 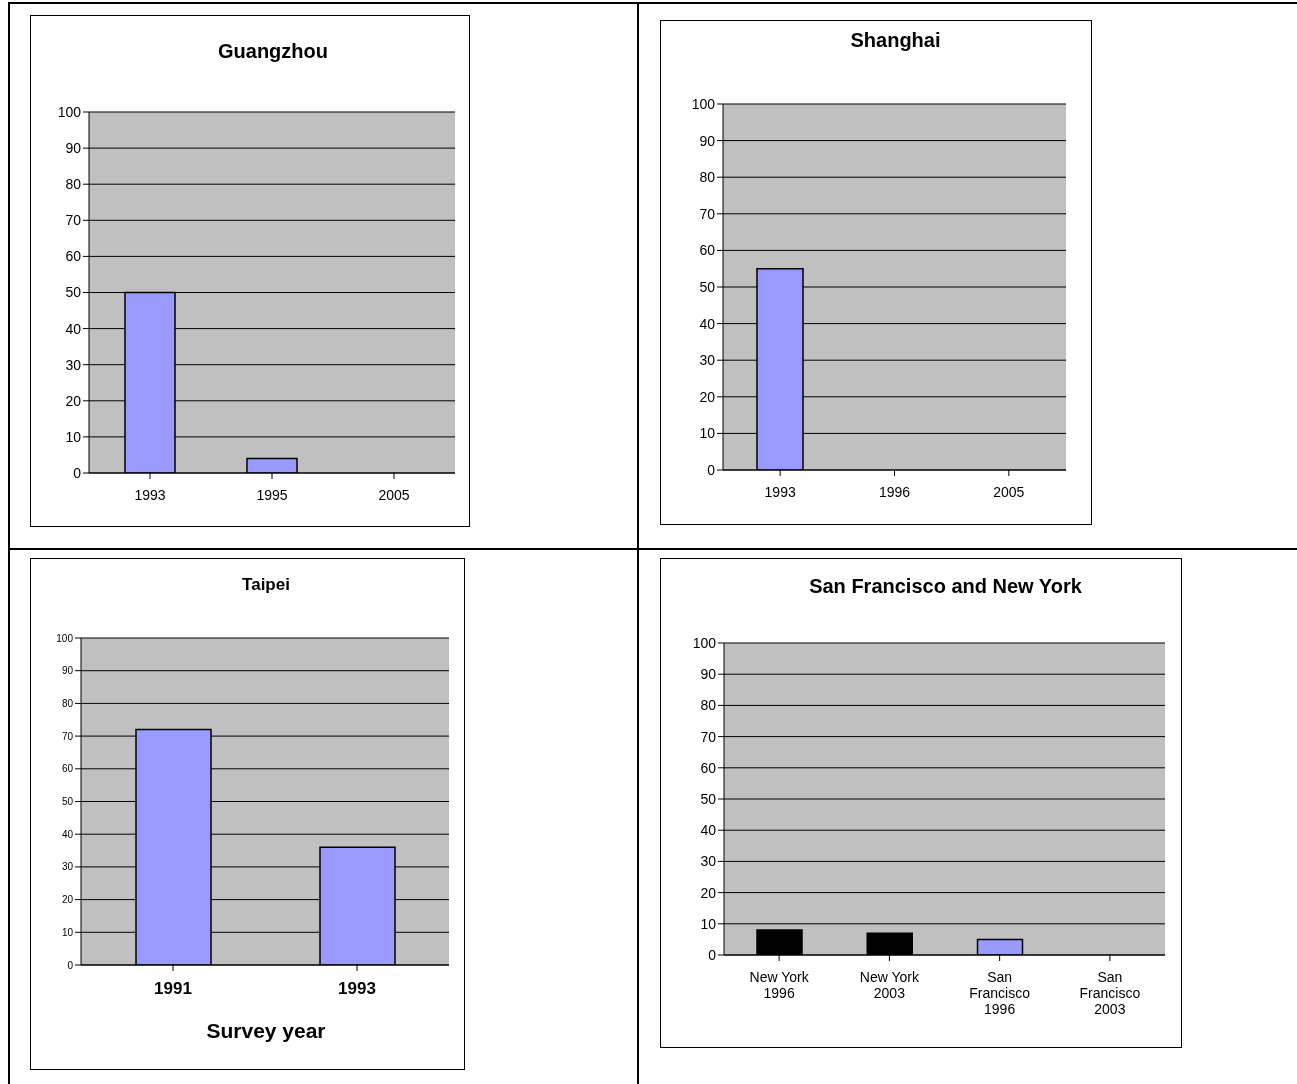 I want to click on x-axis-title: Survey year, so click(x=266, y=1031).